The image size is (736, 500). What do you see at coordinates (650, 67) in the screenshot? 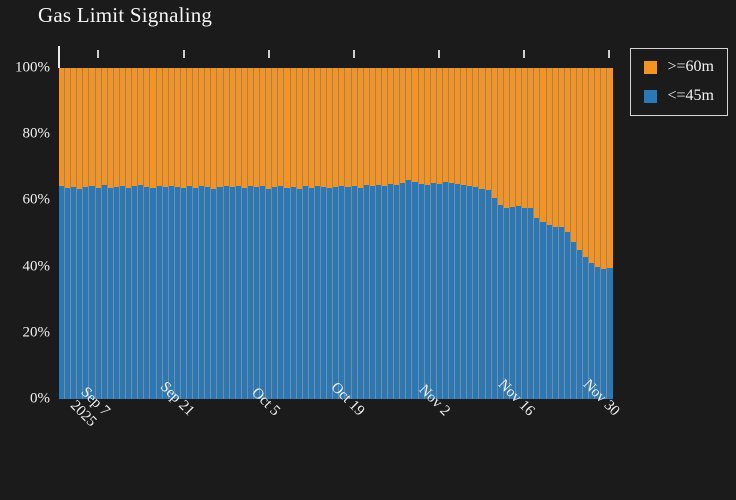
I see `legend-swatch-orange` at bounding box center [650, 67].